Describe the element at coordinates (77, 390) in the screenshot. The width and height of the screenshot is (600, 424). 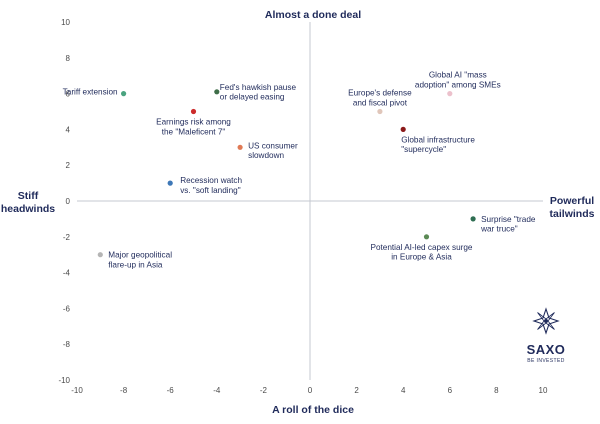
I see `x-tick-label: -10` at that location.